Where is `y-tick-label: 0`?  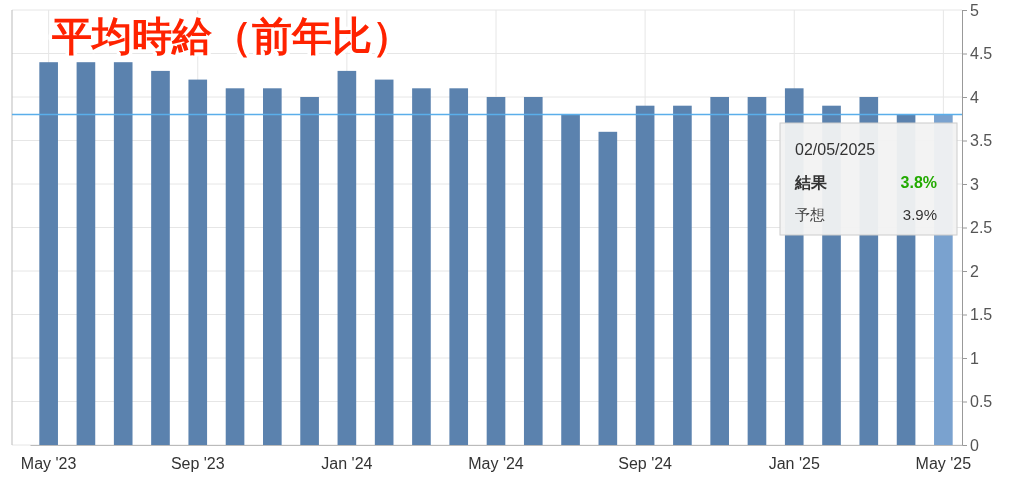
y-tick-label: 0 is located at coordinates (974, 445).